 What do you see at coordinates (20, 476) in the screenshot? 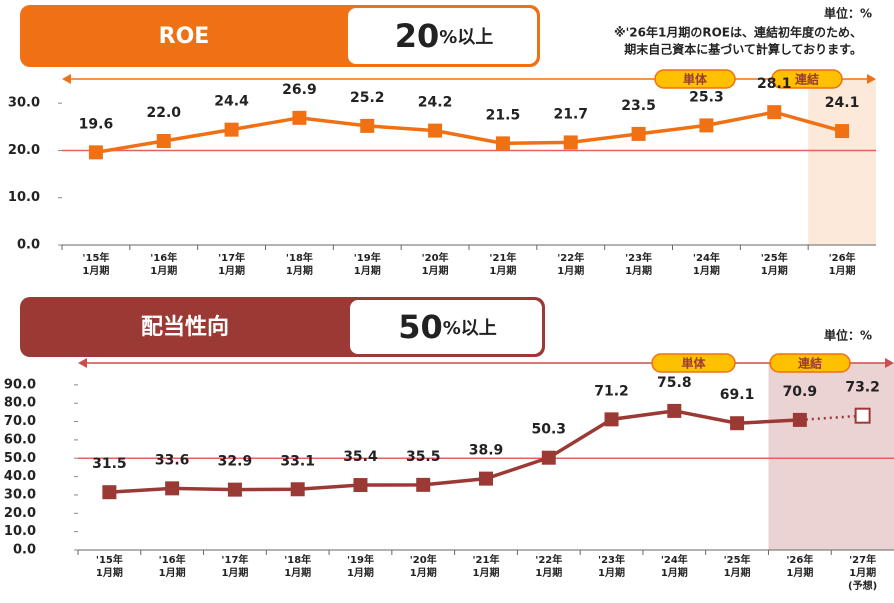
I see `y-tick-label: 40.0` at bounding box center [20, 476].